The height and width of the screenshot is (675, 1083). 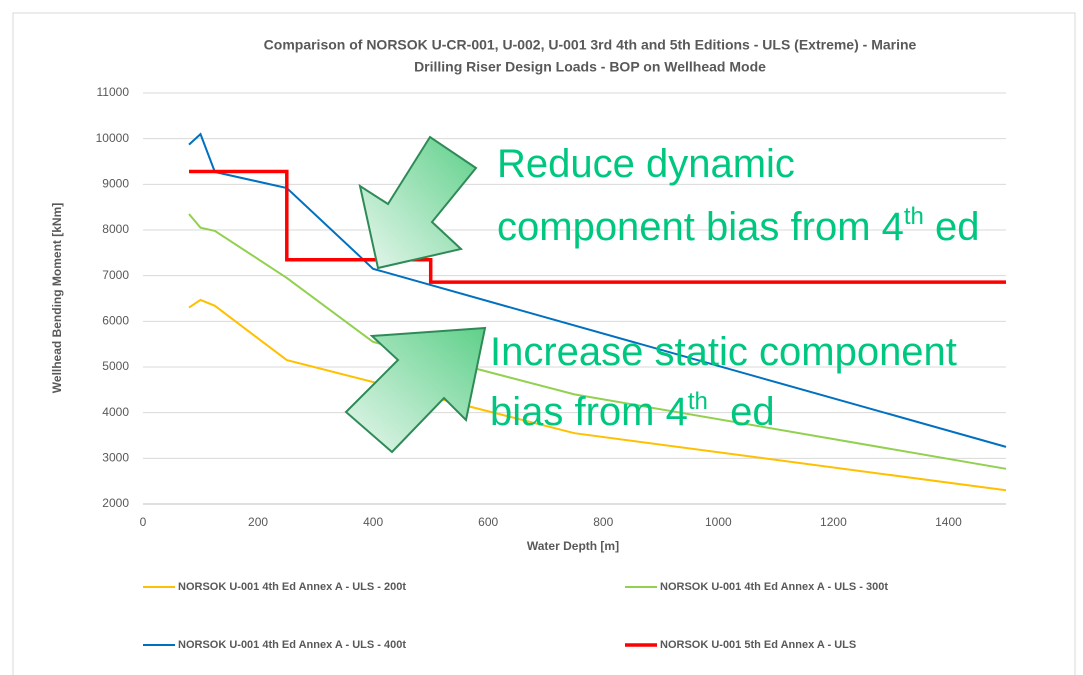 What do you see at coordinates (373, 522) in the screenshot?
I see `x-tick-label: 400` at bounding box center [373, 522].